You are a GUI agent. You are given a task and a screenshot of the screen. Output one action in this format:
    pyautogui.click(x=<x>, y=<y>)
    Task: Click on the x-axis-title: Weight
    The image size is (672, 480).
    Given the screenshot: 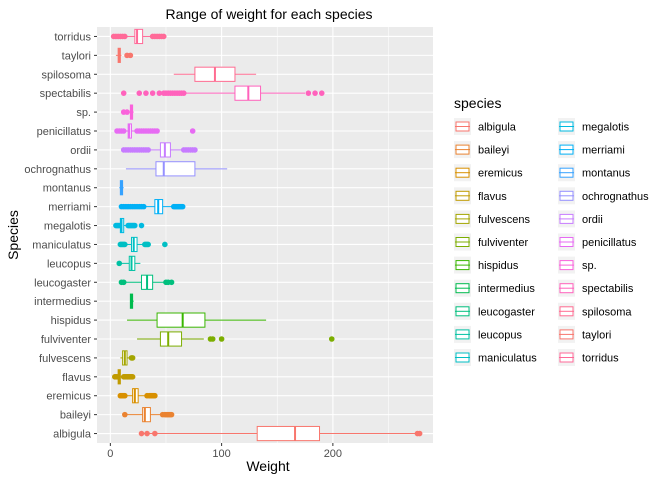 What is the action you would take?
    pyautogui.click(x=267, y=466)
    